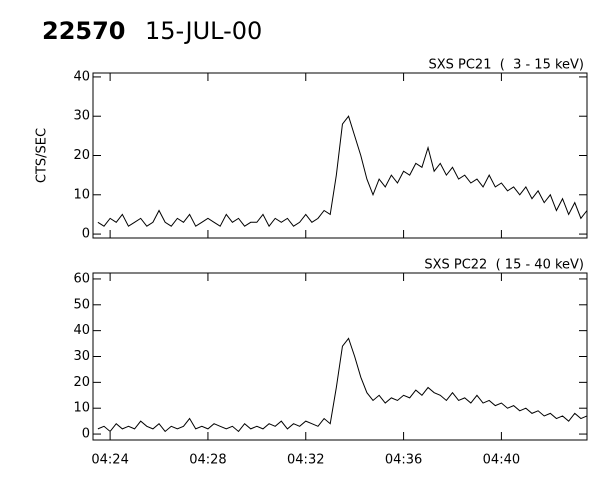 This screenshot has height=480, width=600. Describe the element at coordinates (305, 460) in the screenshot. I see `x-tick-label: 04:32` at that location.